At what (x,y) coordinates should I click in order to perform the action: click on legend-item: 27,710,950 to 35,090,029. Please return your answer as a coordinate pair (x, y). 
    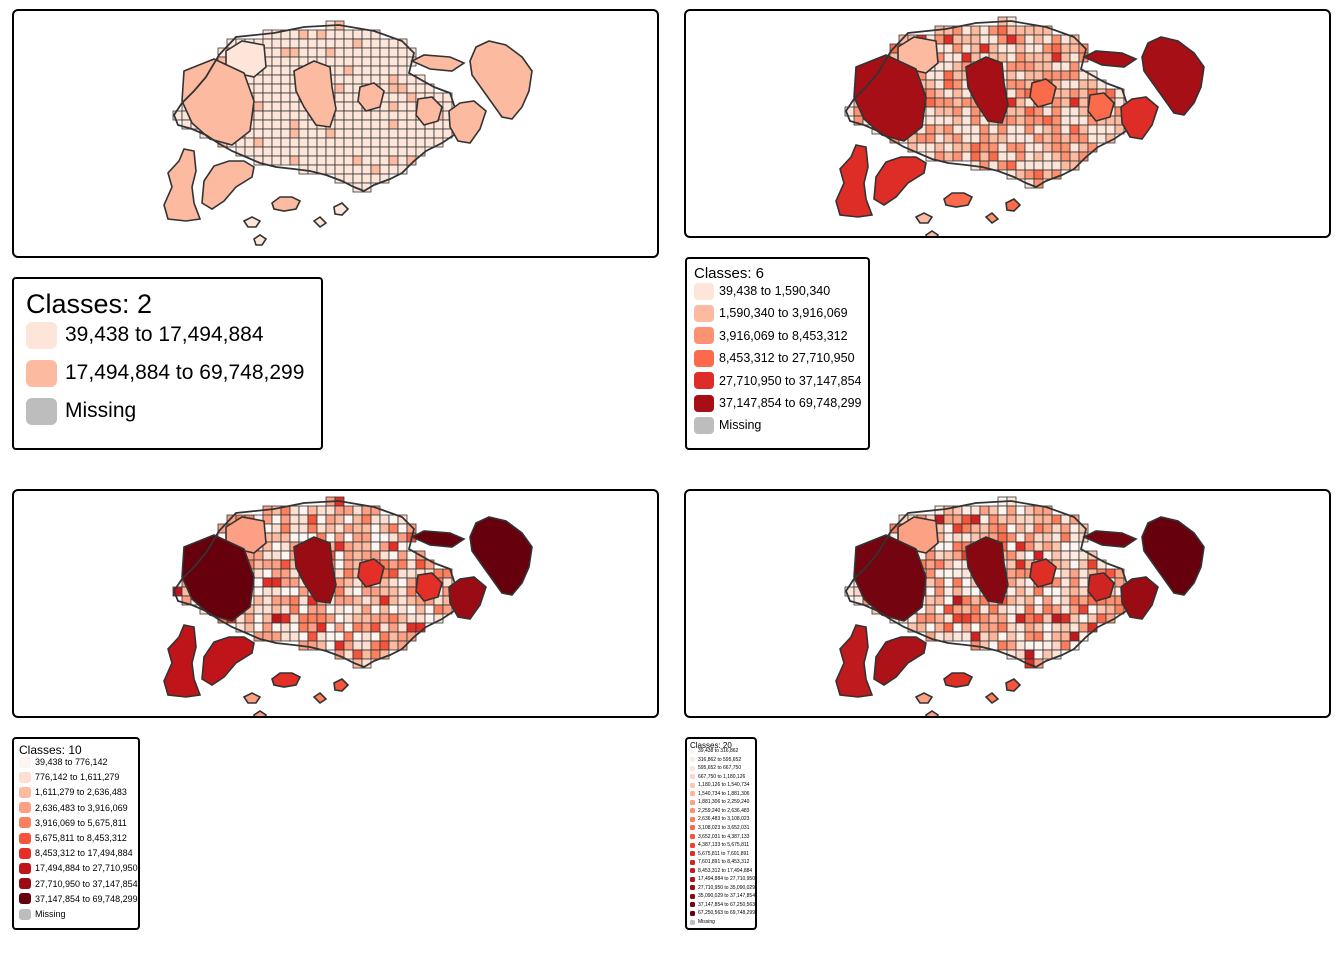
    Looking at the image, I should click on (722, 888).